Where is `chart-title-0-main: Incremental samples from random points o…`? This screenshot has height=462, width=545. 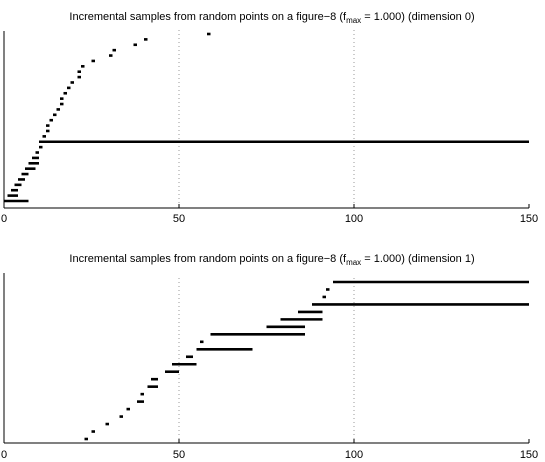
chart-title-0-main: Incremental samples from random points o… is located at coordinates (208, 17).